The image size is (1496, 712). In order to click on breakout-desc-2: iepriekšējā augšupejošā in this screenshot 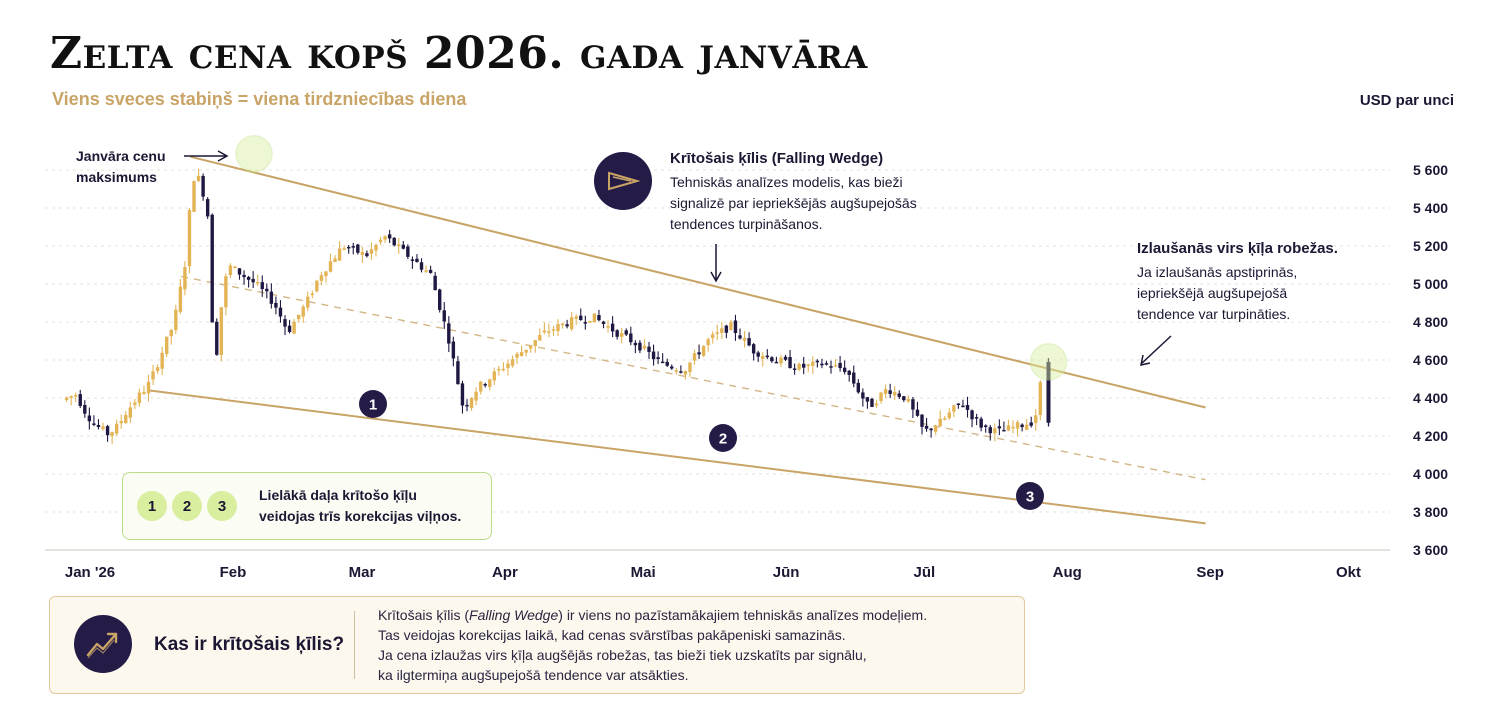, I will do `click(1212, 293)`.